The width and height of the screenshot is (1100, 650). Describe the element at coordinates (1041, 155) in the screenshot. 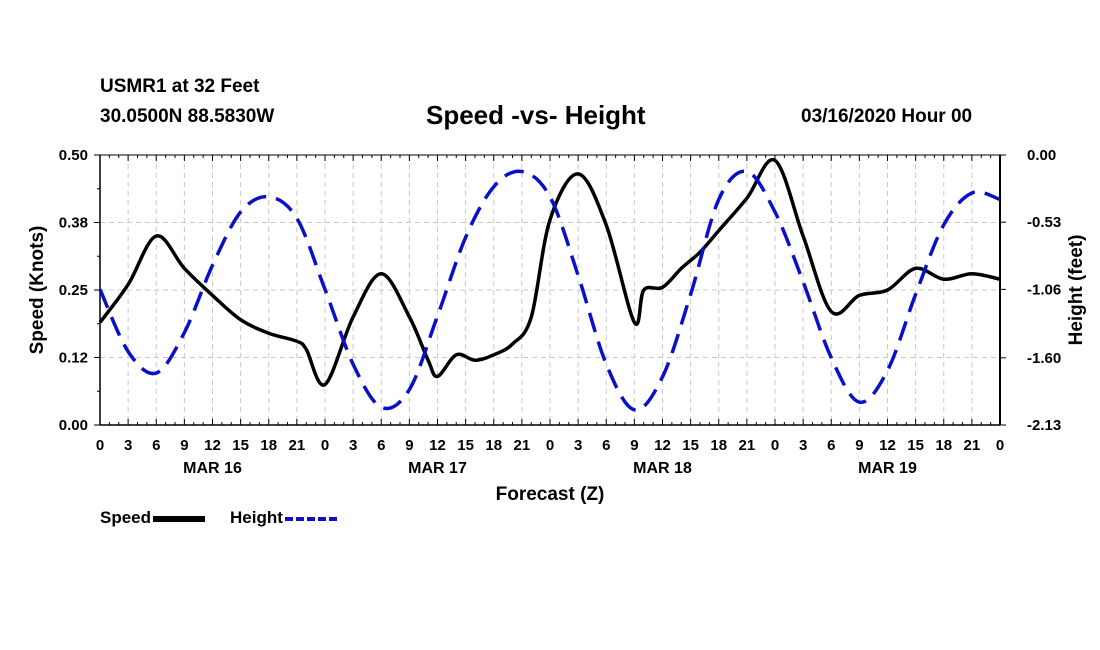

I see `y-tick-label-right: 0.00` at that location.